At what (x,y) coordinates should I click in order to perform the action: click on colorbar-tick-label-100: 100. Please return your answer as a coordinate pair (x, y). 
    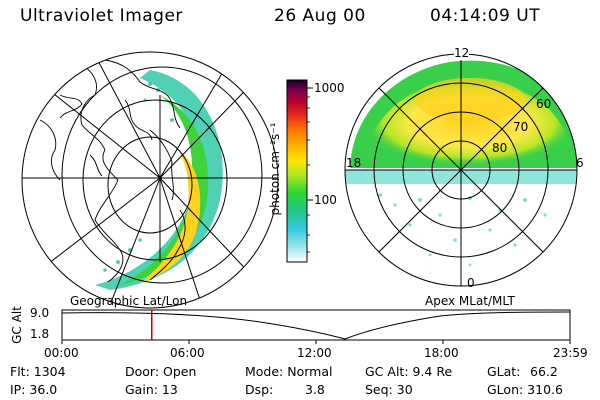
    Looking at the image, I should click on (325, 200).